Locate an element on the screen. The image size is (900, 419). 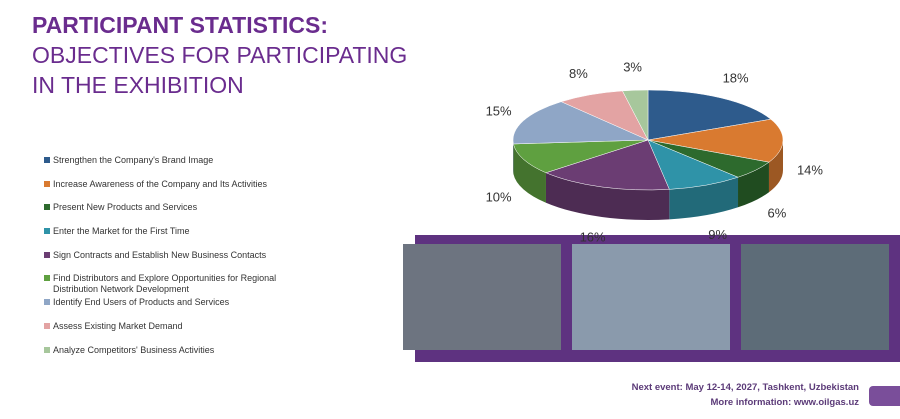
legend-label: Analyze Competitors' Business Activities is located at coordinates (134, 349).